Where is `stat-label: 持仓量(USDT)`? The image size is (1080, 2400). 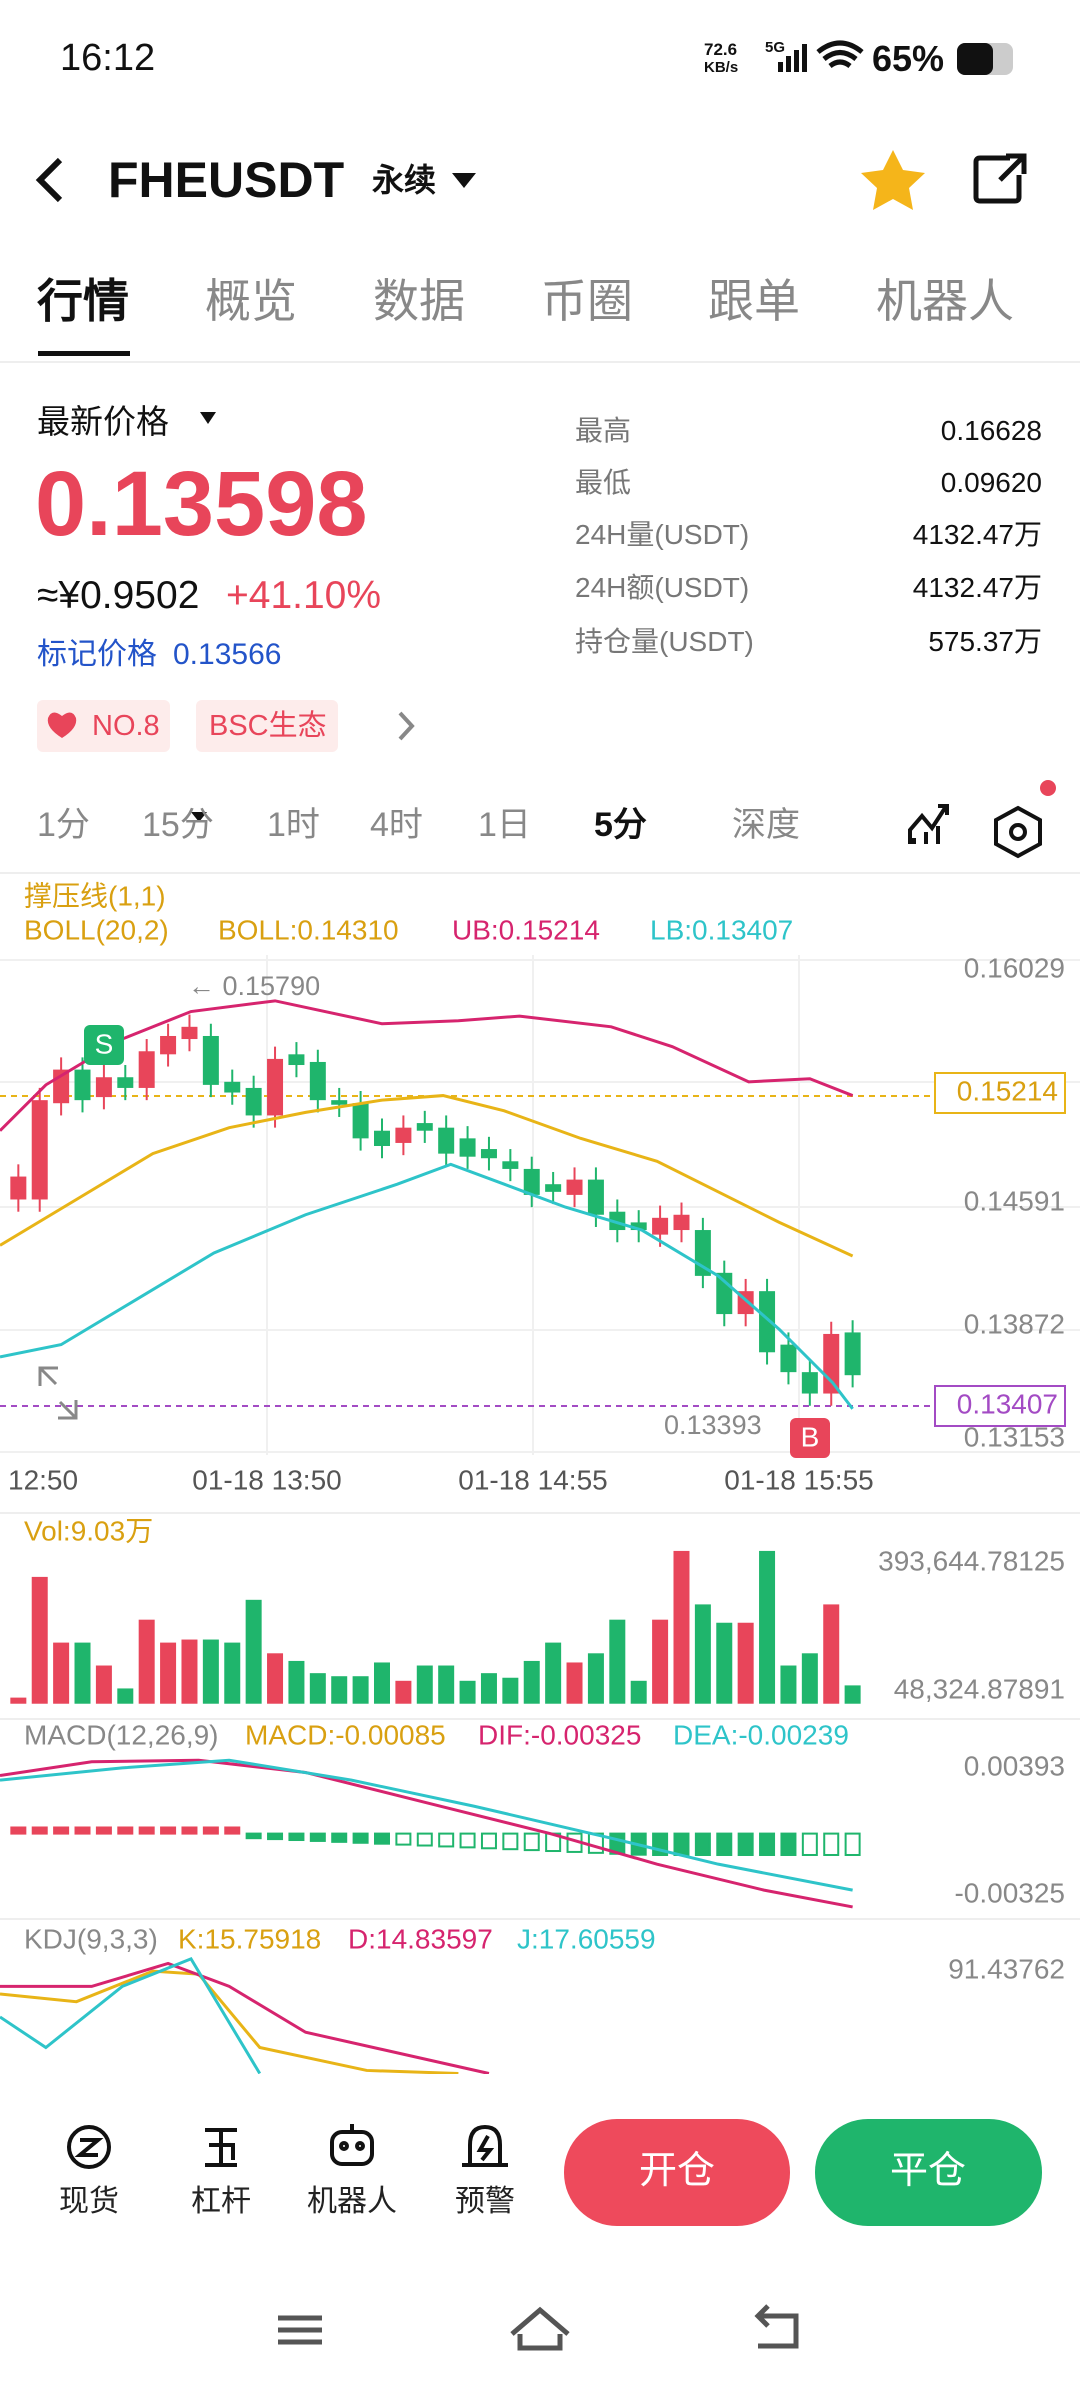 stat-label: 持仓量(USDT) is located at coordinates (664, 641).